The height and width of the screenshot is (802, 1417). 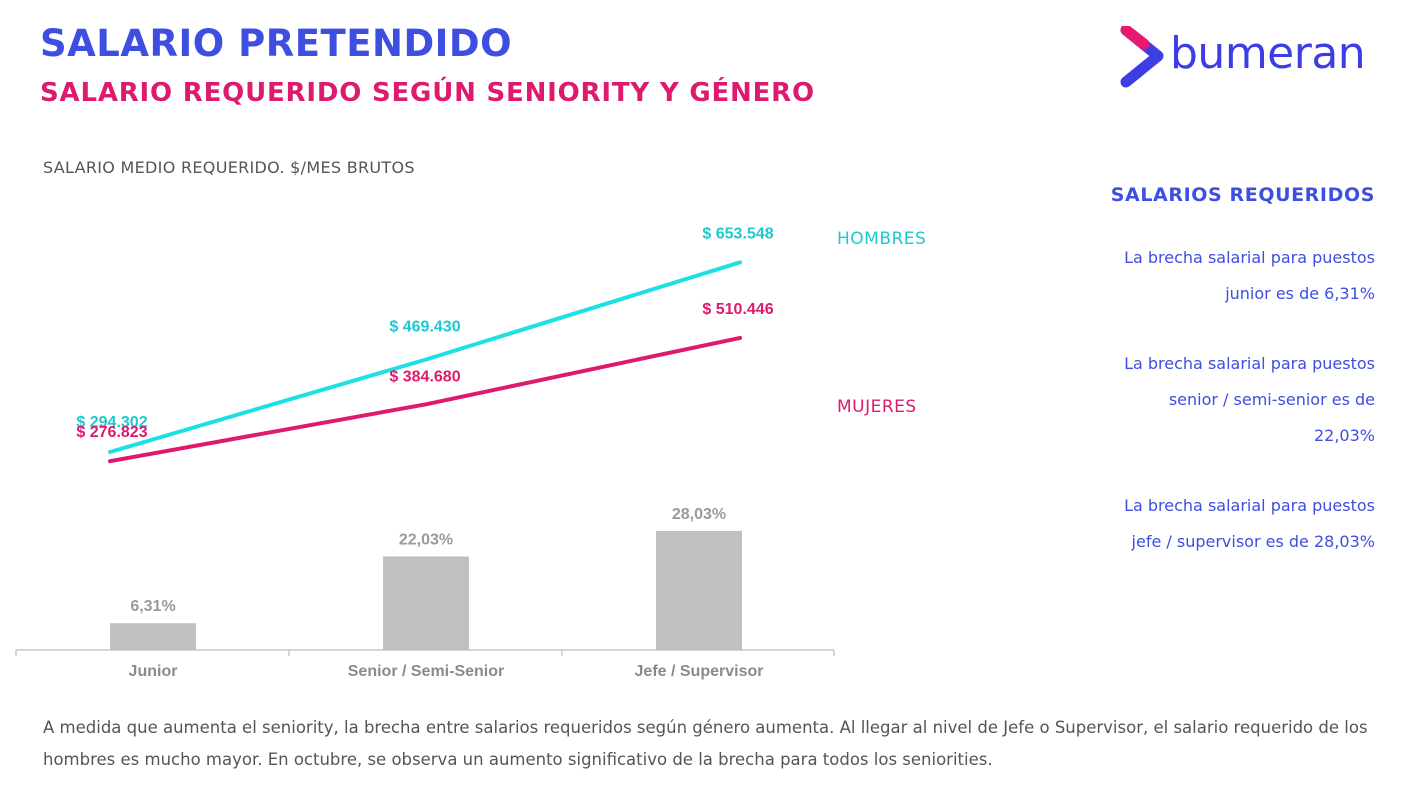 What do you see at coordinates (881, 239) in the screenshot?
I see `hombres-legend-label: HOMBRES` at bounding box center [881, 239].